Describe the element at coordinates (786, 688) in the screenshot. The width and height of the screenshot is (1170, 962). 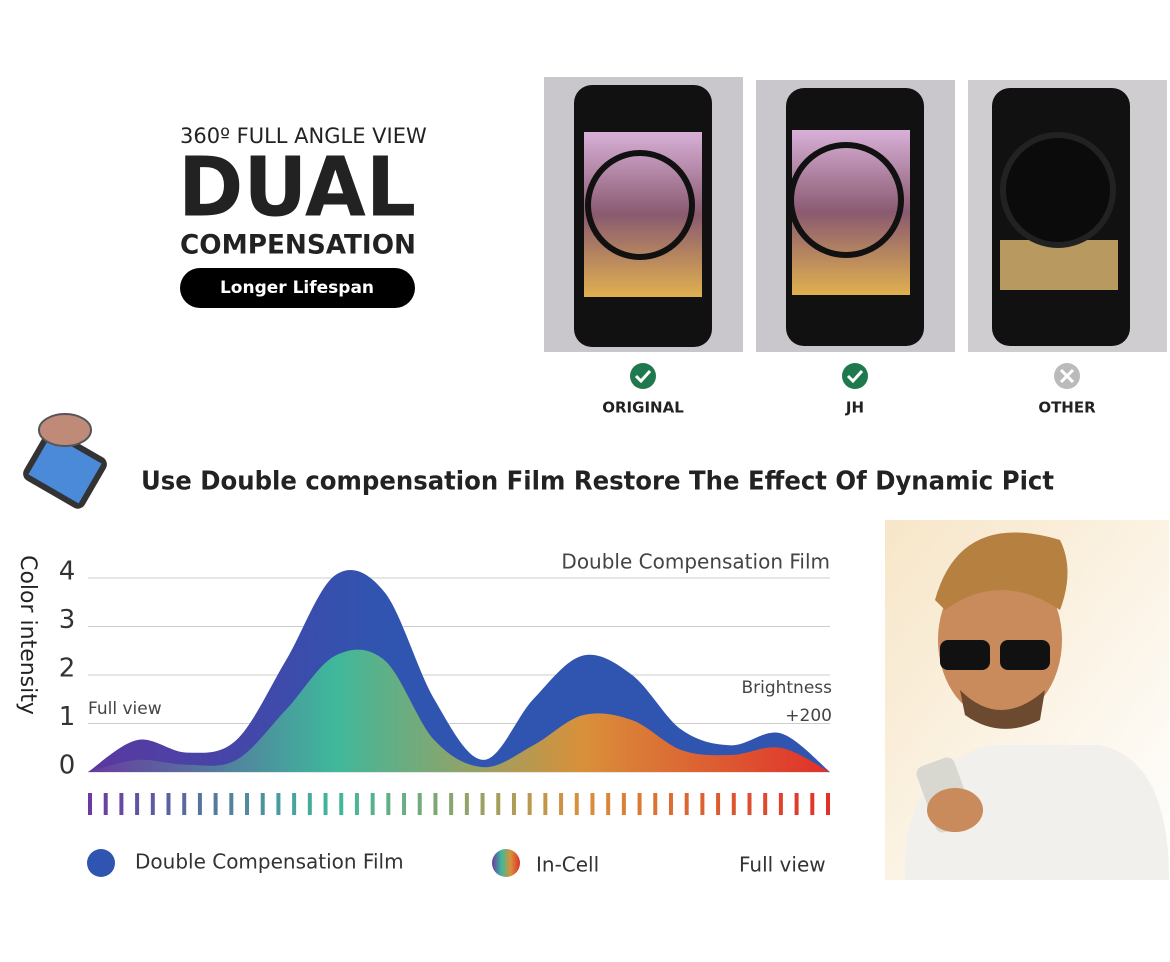
I see `annotation: Brightness` at that location.